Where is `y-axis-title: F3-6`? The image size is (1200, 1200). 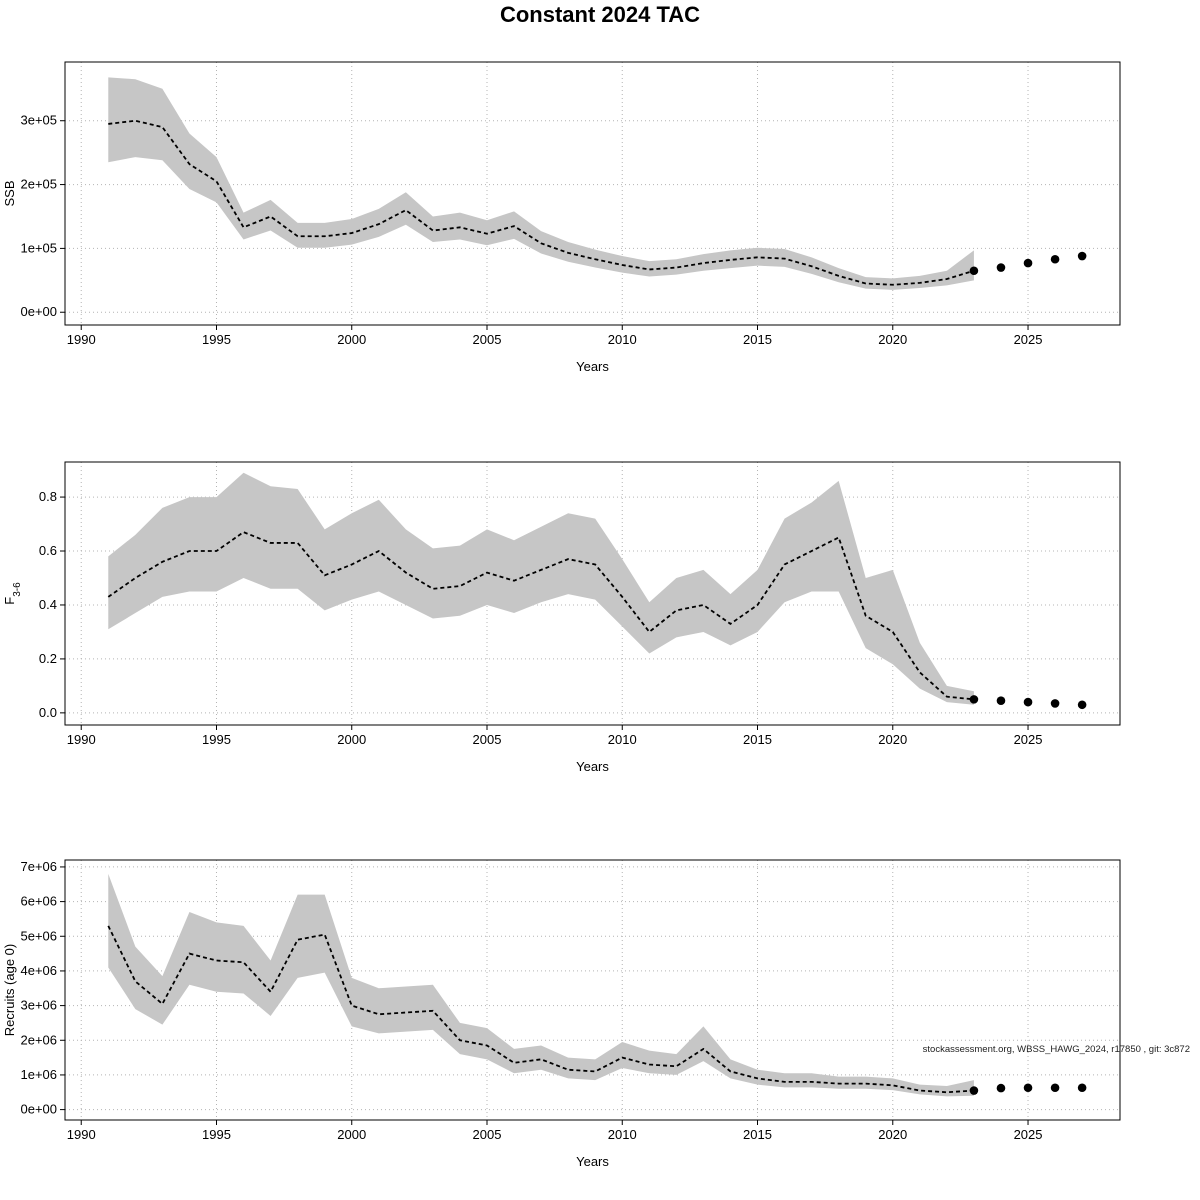 y-axis-title: F3-6 is located at coordinates (12, 593).